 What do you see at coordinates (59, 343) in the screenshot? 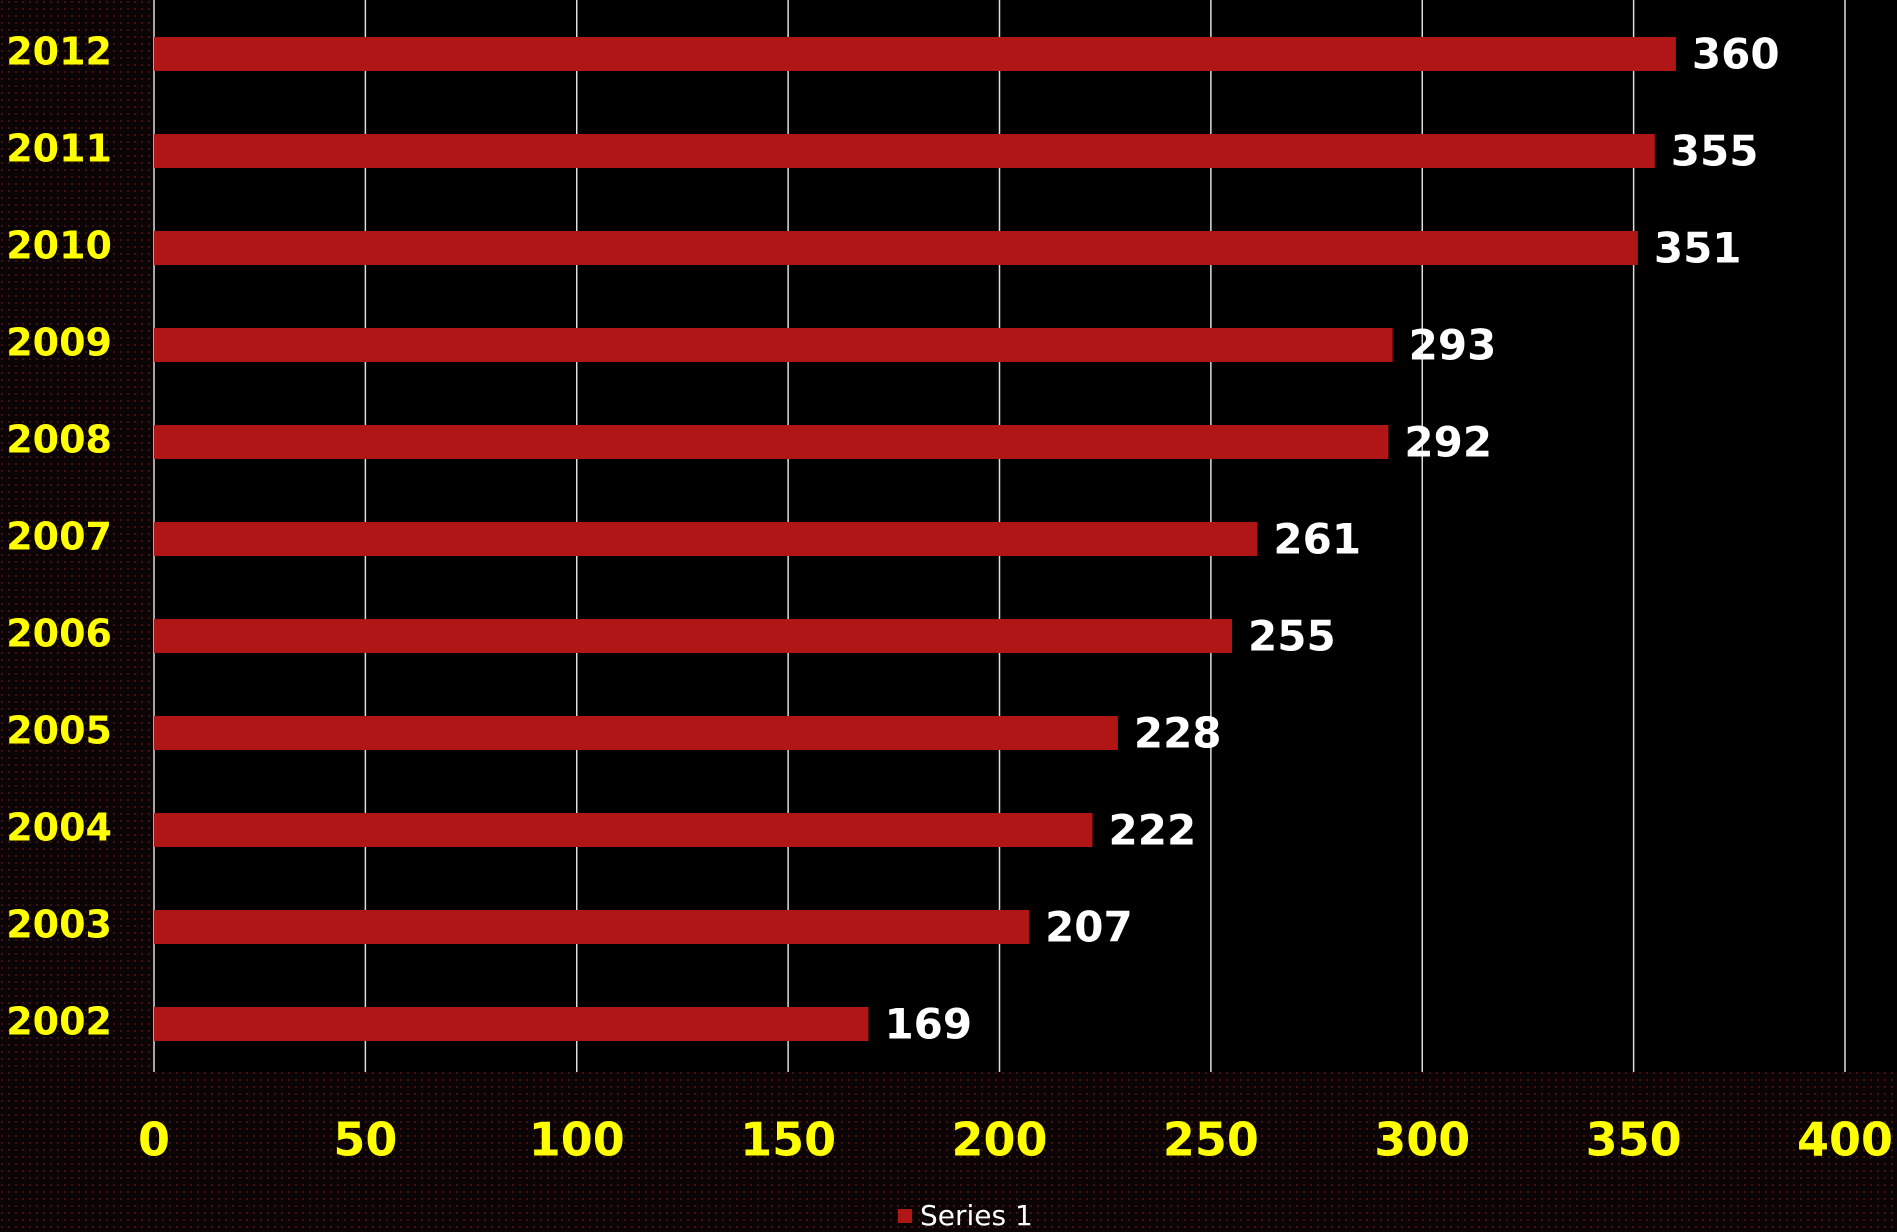
I see `y-tick-label: 2009` at bounding box center [59, 343].